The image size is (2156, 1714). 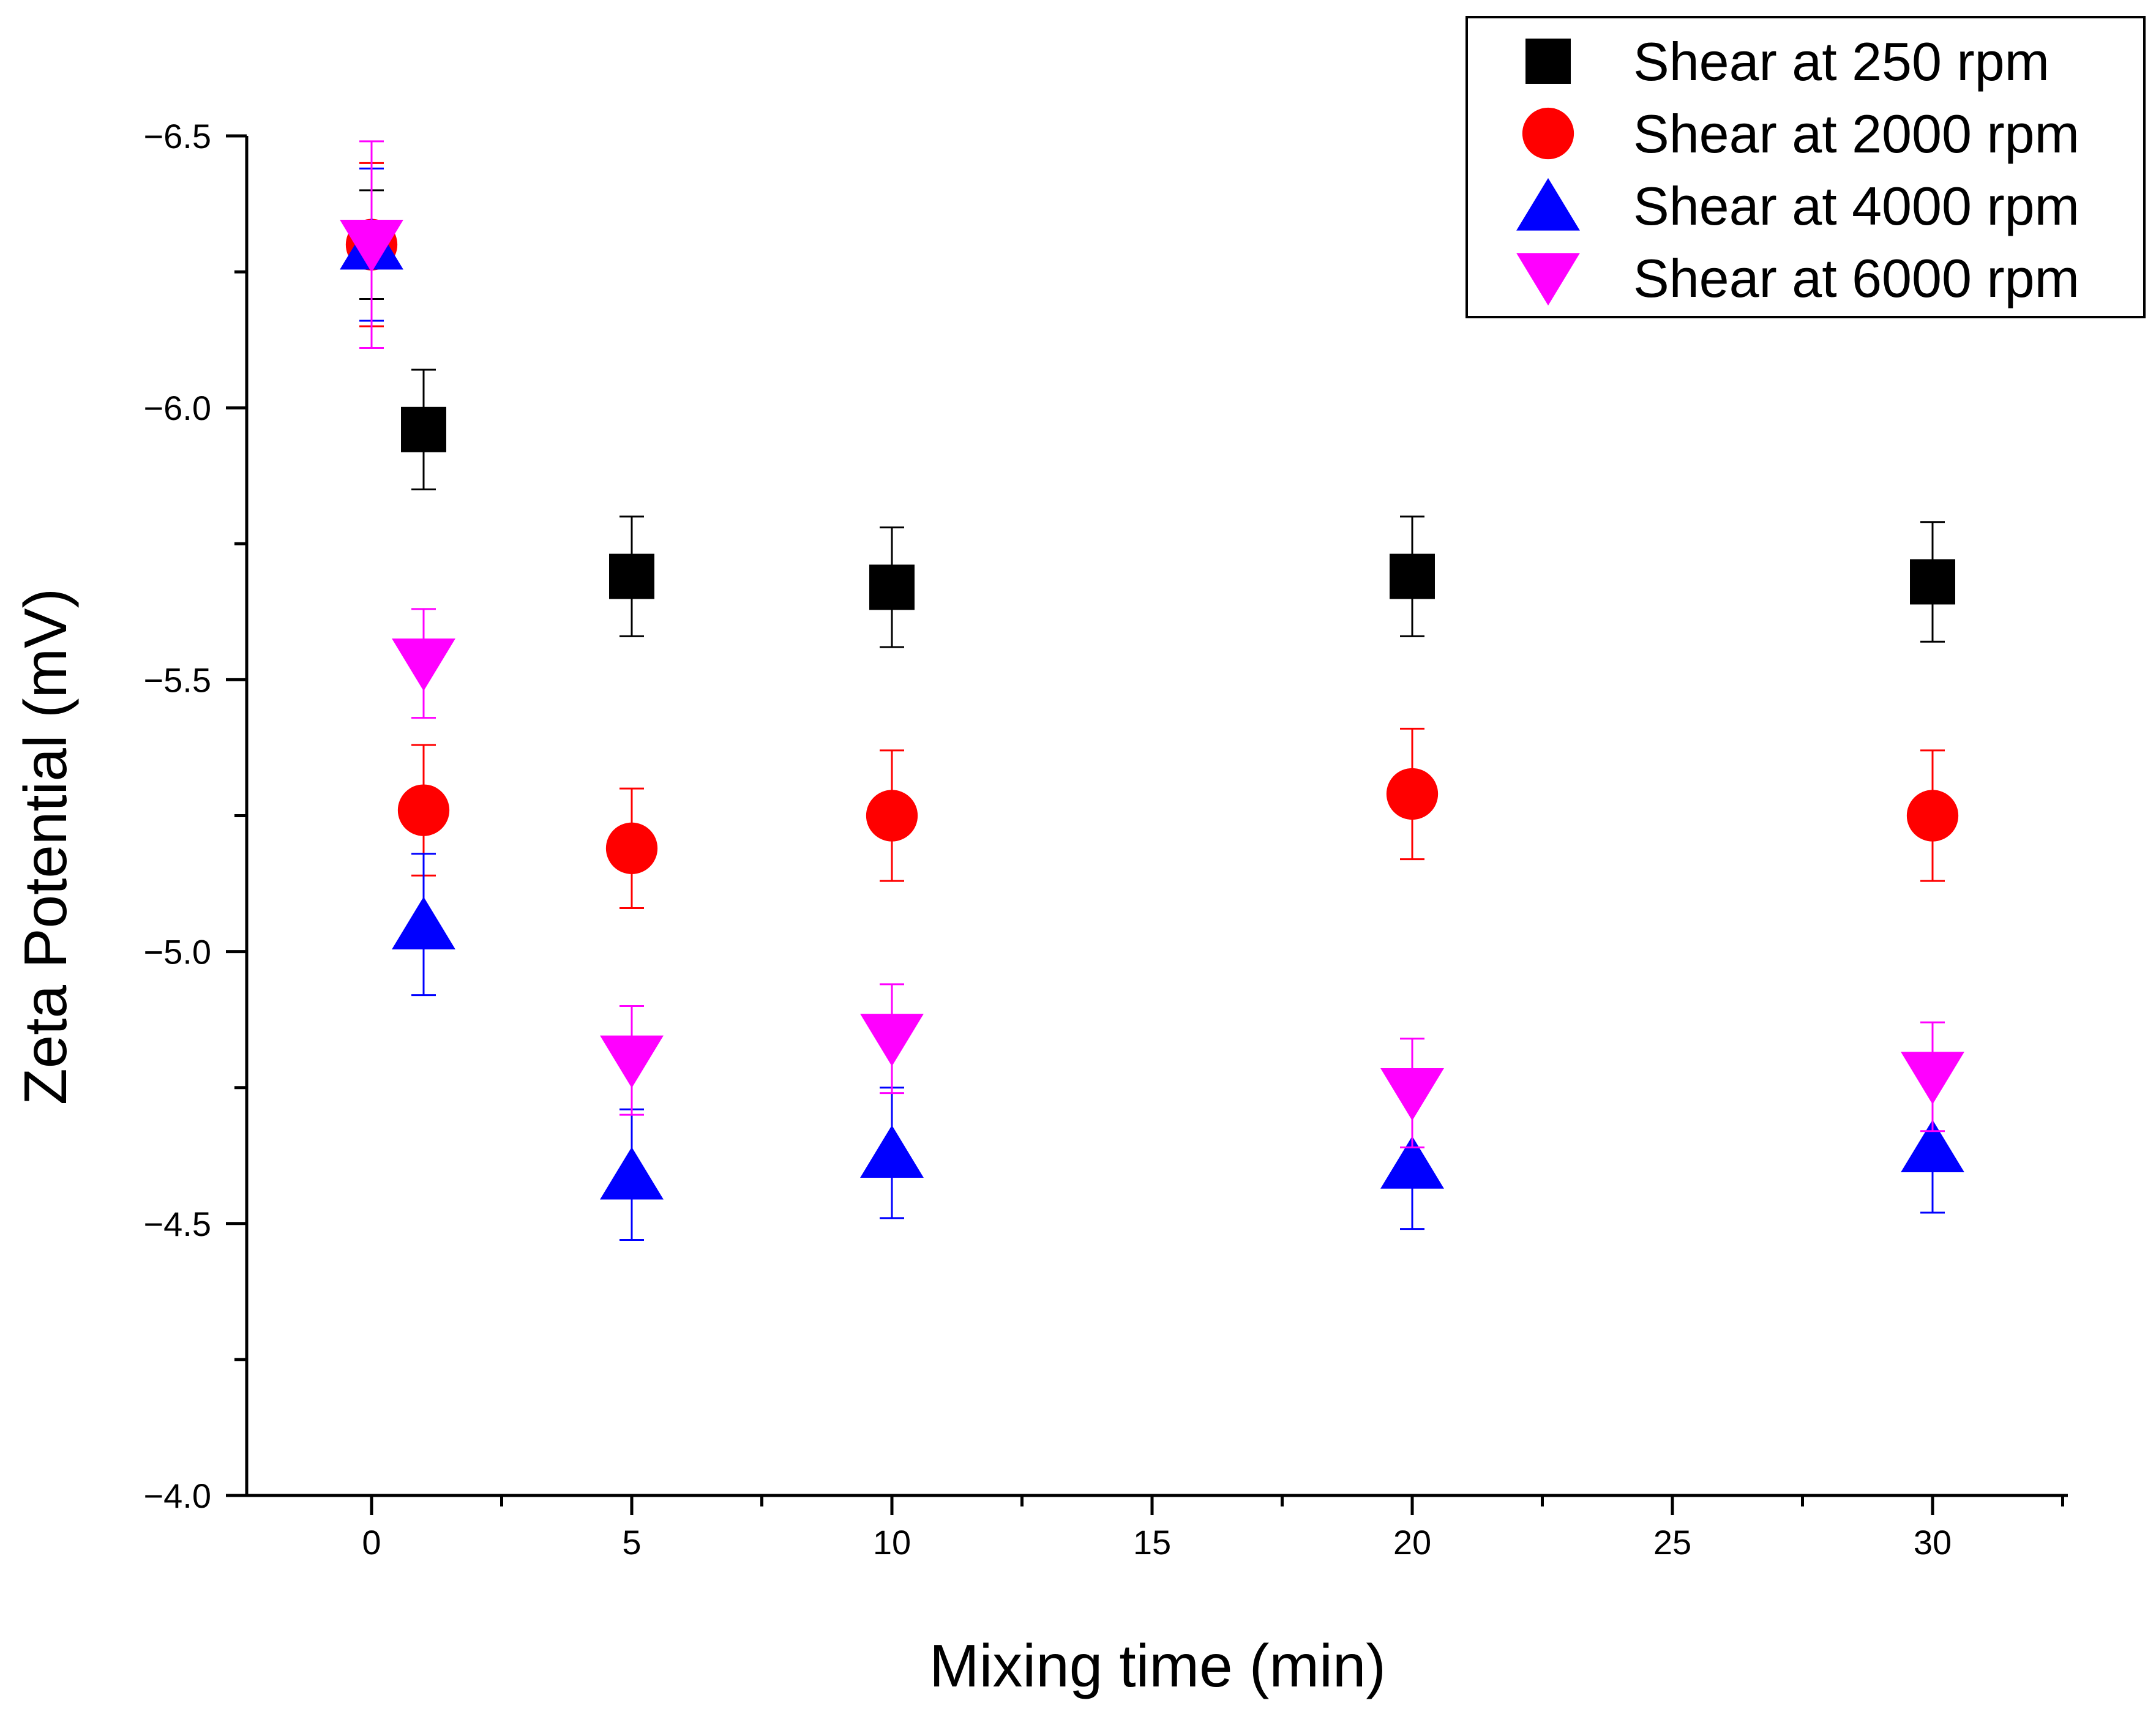 What do you see at coordinates (632, 1542) in the screenshot?
I see `x-tick-label: 5` at bounding box center [632, 1542].